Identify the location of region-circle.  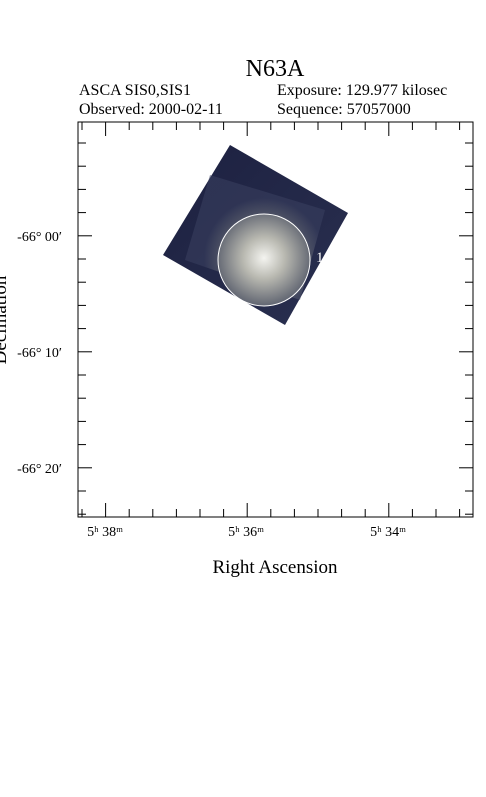
(264, 260).